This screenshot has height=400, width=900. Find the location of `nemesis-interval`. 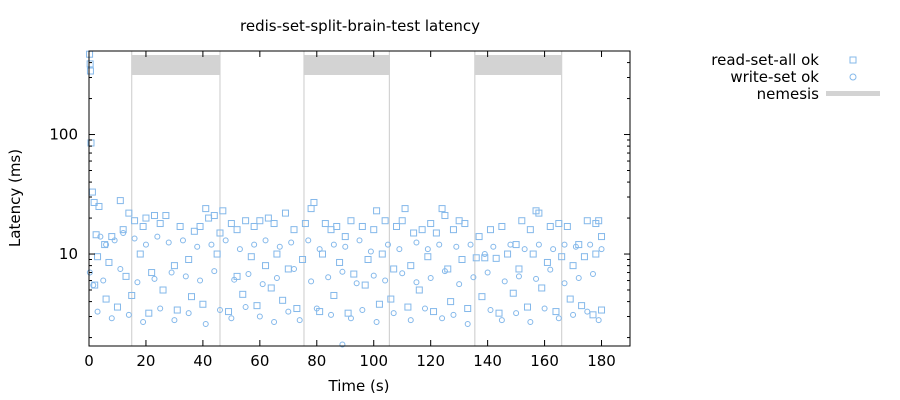

nemesis-interval is located at coordinates (175, 65).